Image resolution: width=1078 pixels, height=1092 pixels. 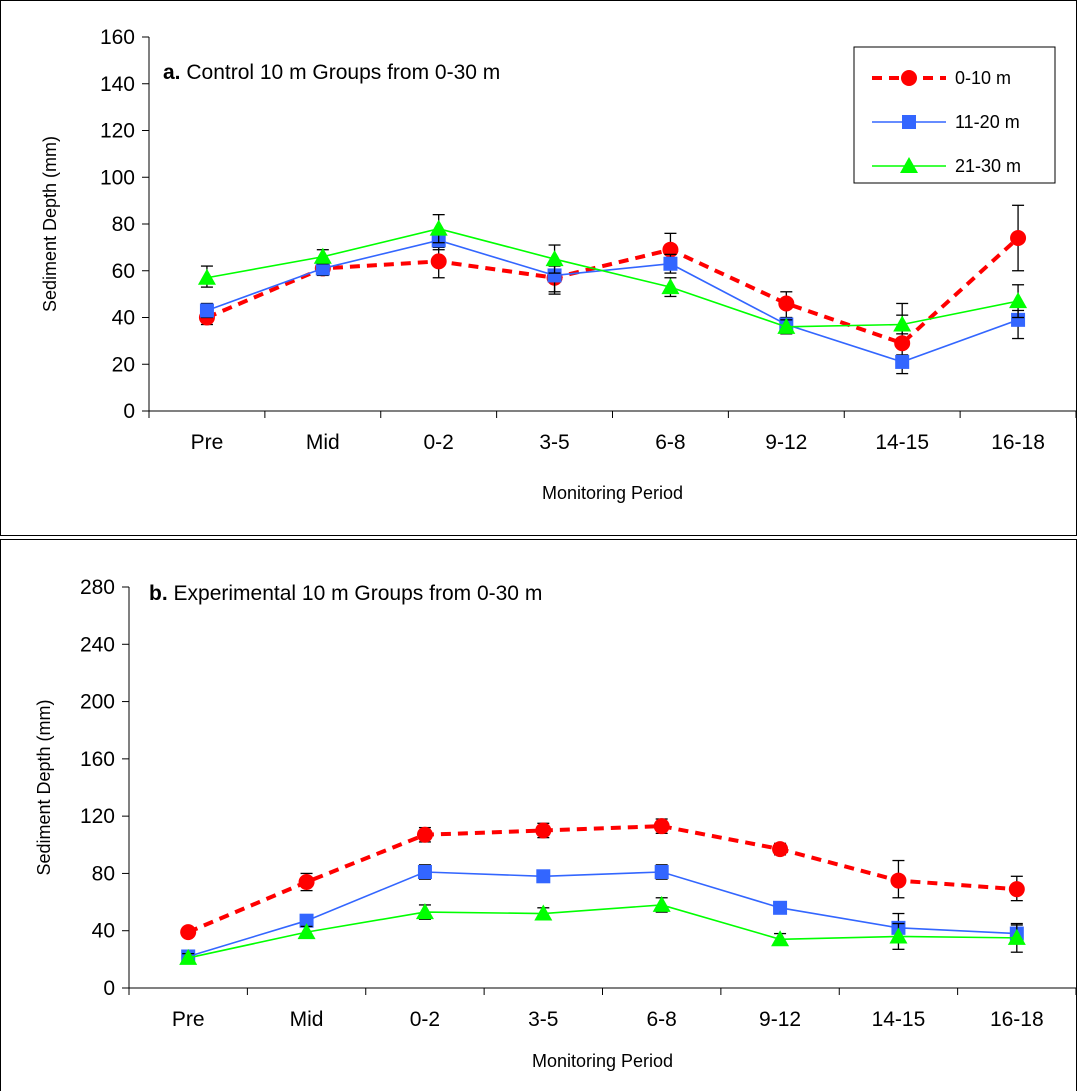 I want to click on y-tick-label: 240, so click(x=97, y=644).